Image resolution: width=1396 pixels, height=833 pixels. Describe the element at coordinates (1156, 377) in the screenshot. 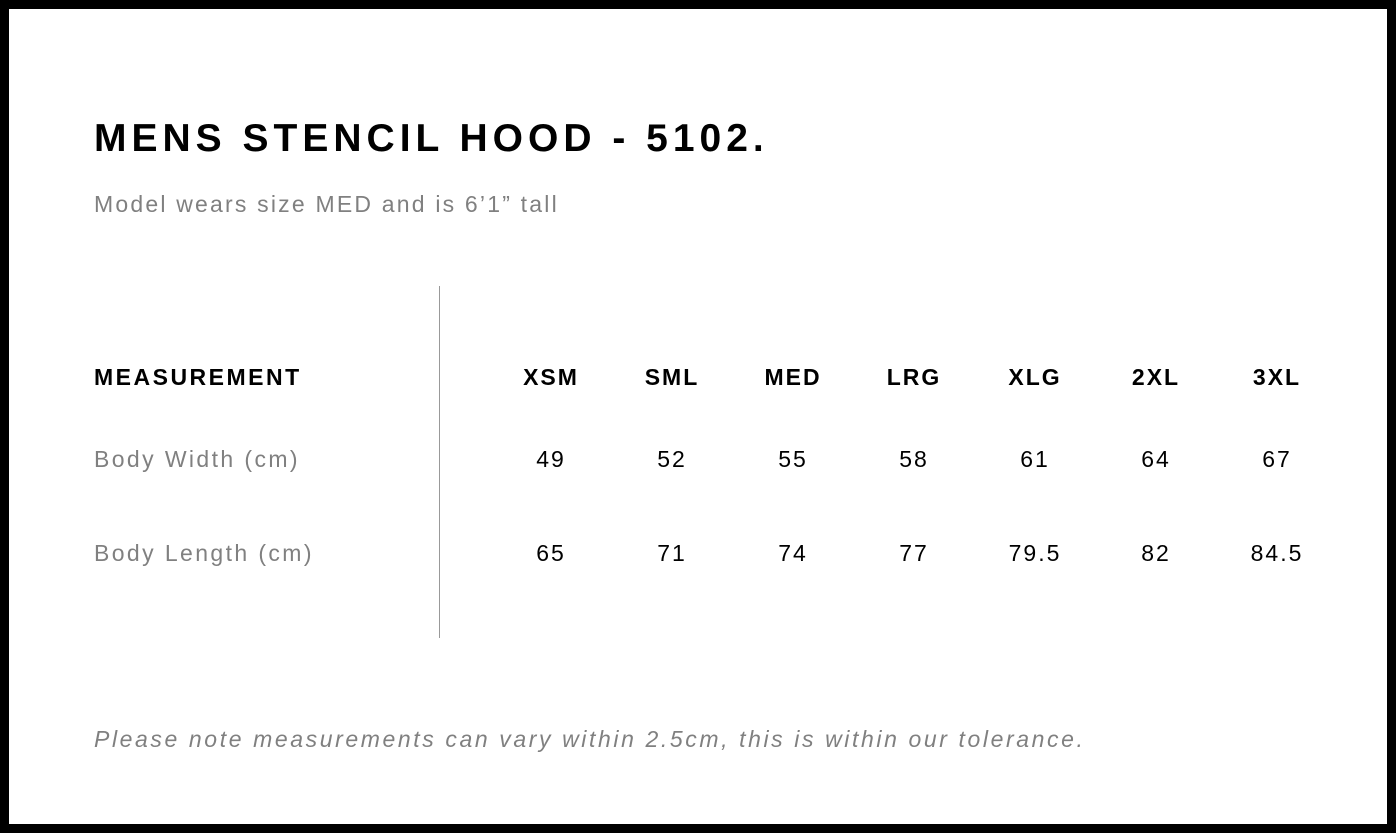

I see `size-header-2xl: 2XL` at that location.